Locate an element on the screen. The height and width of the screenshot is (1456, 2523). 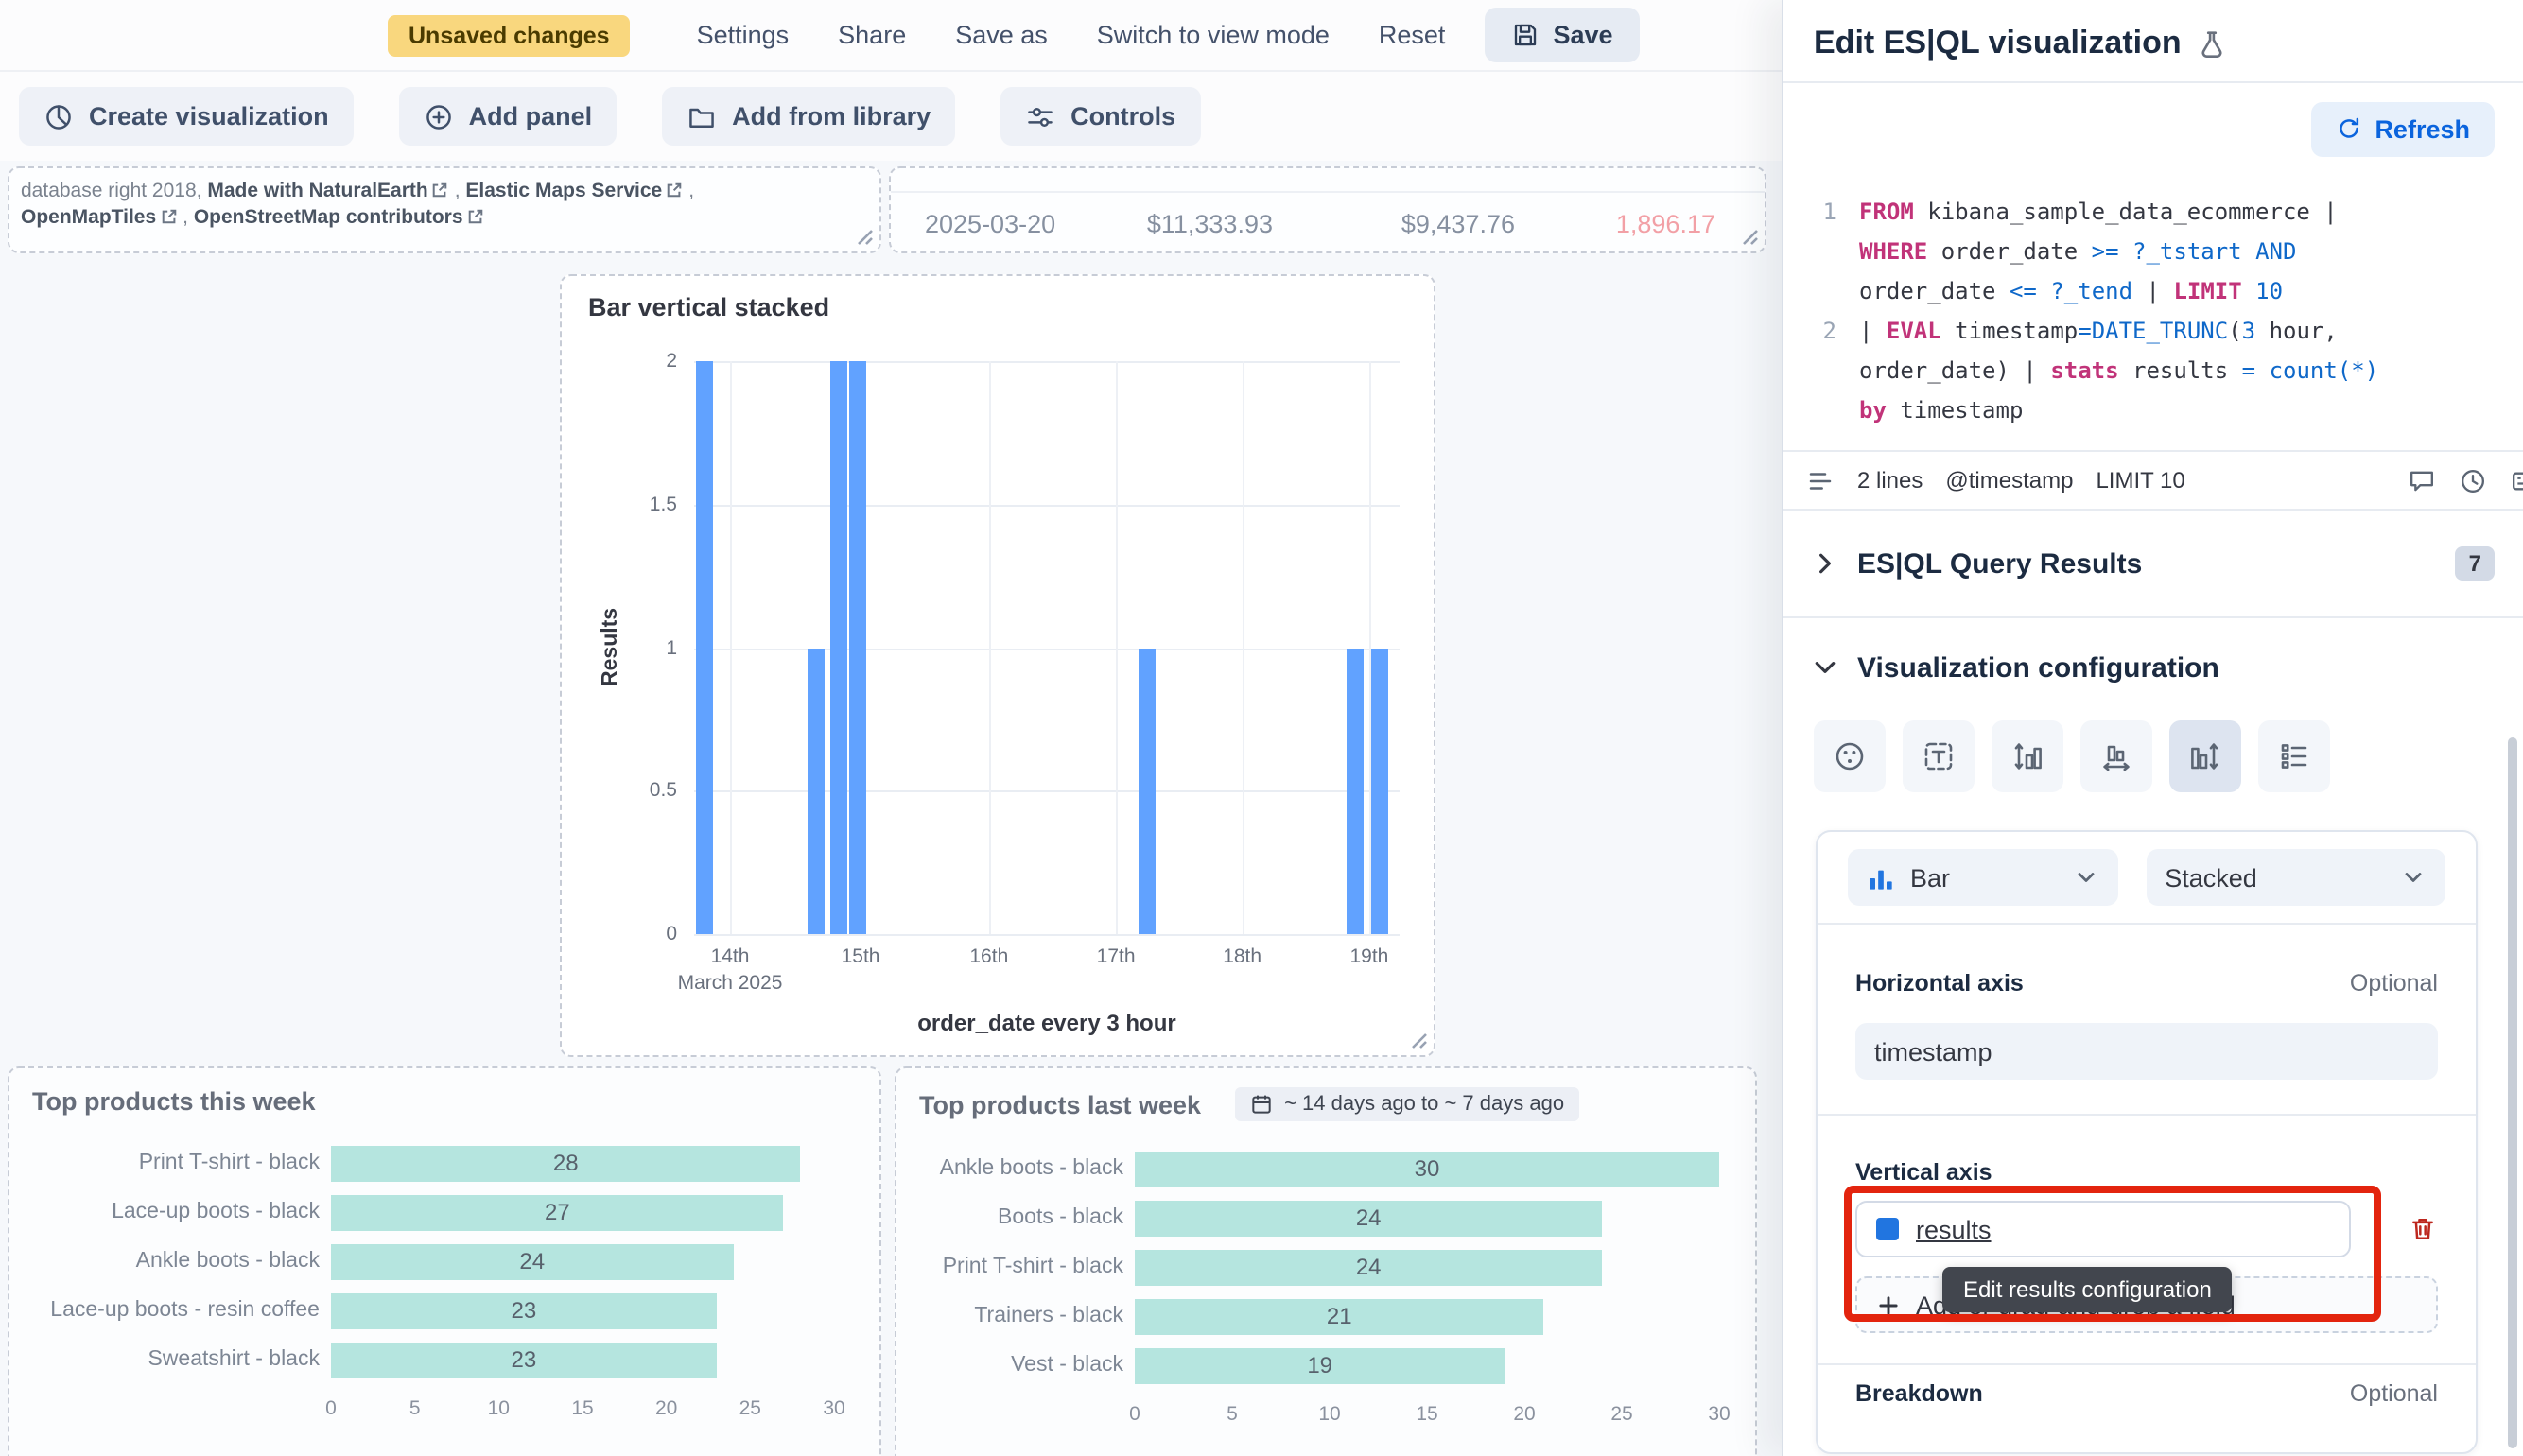
save-button: Save is located at coordinates (1562, 35).